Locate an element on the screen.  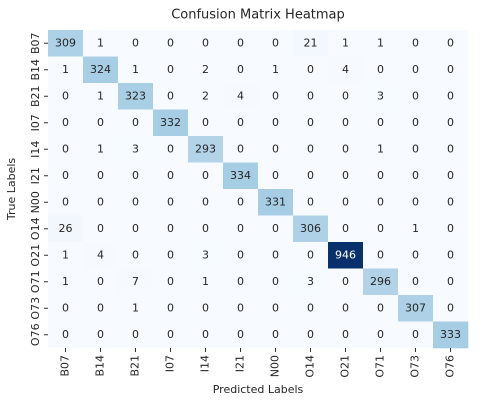
cell-label: 334 is located at coordinates (240, 175).